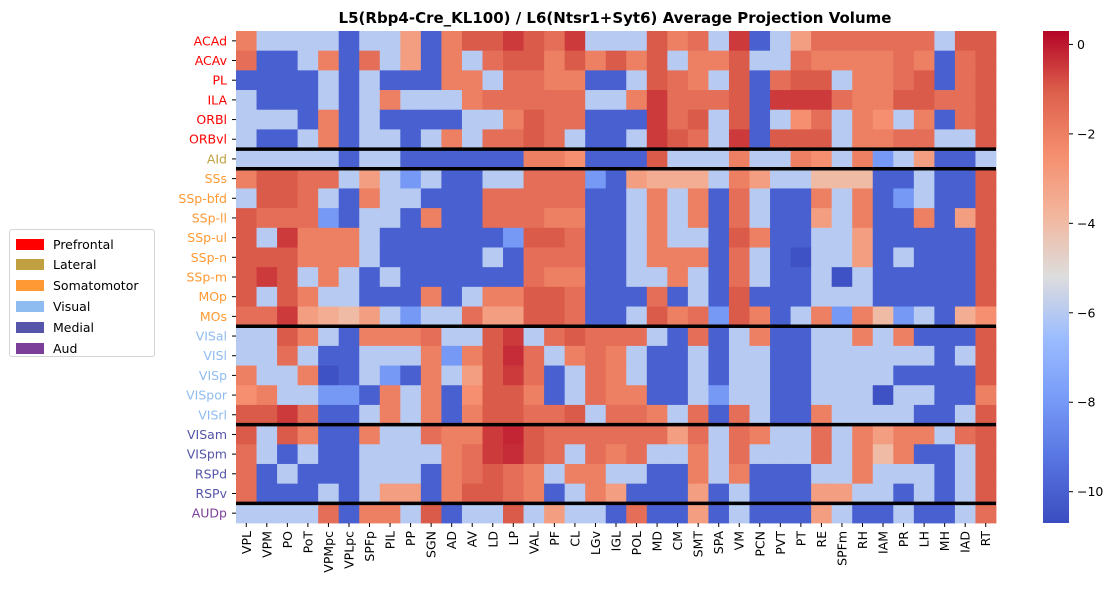 The width and height of the screenshot is (1115, 590). Describe the element at coordinates (348, 550) in the screenshot. I see `column-label: VPLpc` at that location.